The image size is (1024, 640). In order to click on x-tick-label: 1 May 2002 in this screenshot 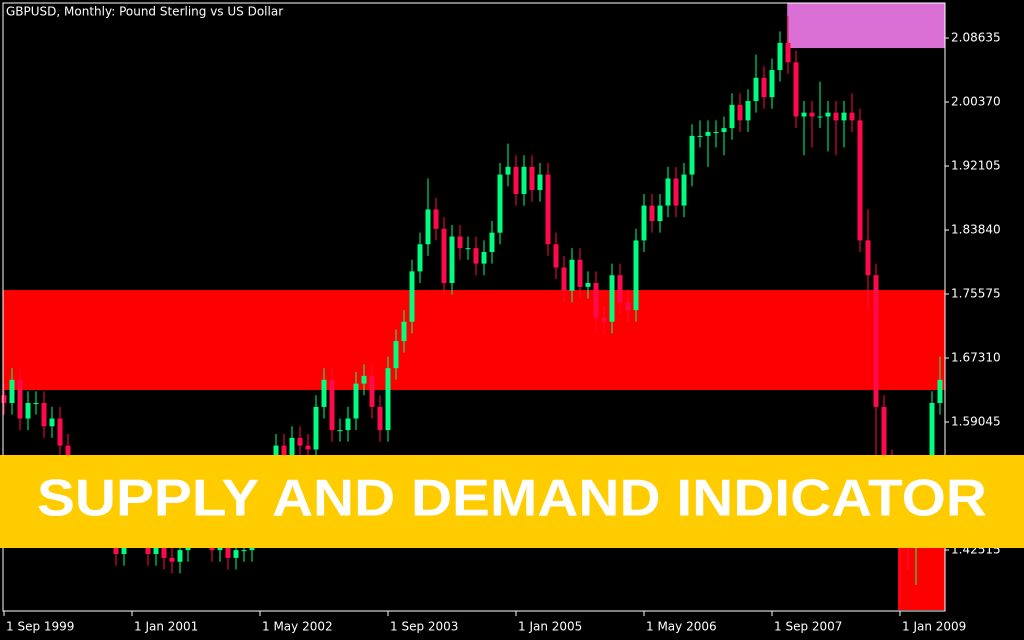, I will do `click(297, 627)`.